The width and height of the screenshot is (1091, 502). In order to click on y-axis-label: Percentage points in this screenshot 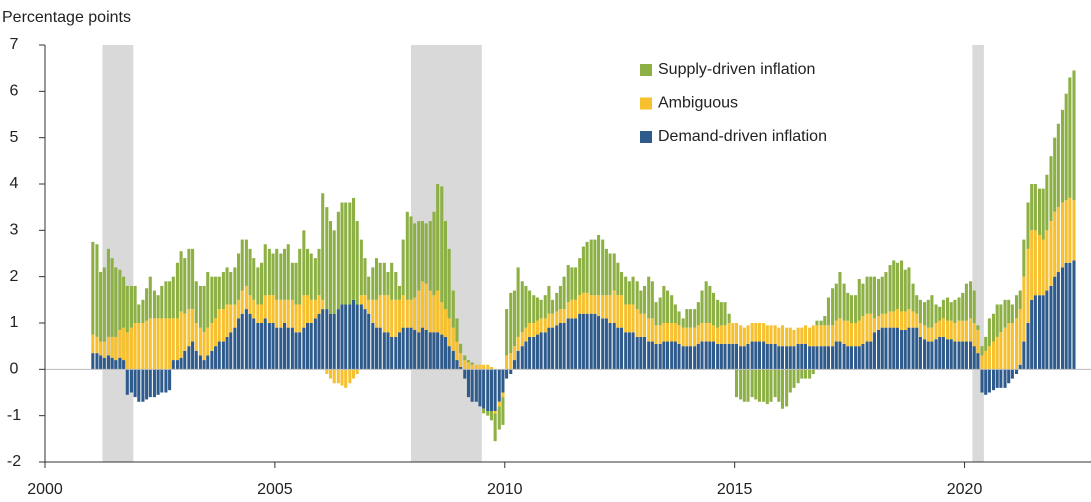, I will do `click(66, 17)`.